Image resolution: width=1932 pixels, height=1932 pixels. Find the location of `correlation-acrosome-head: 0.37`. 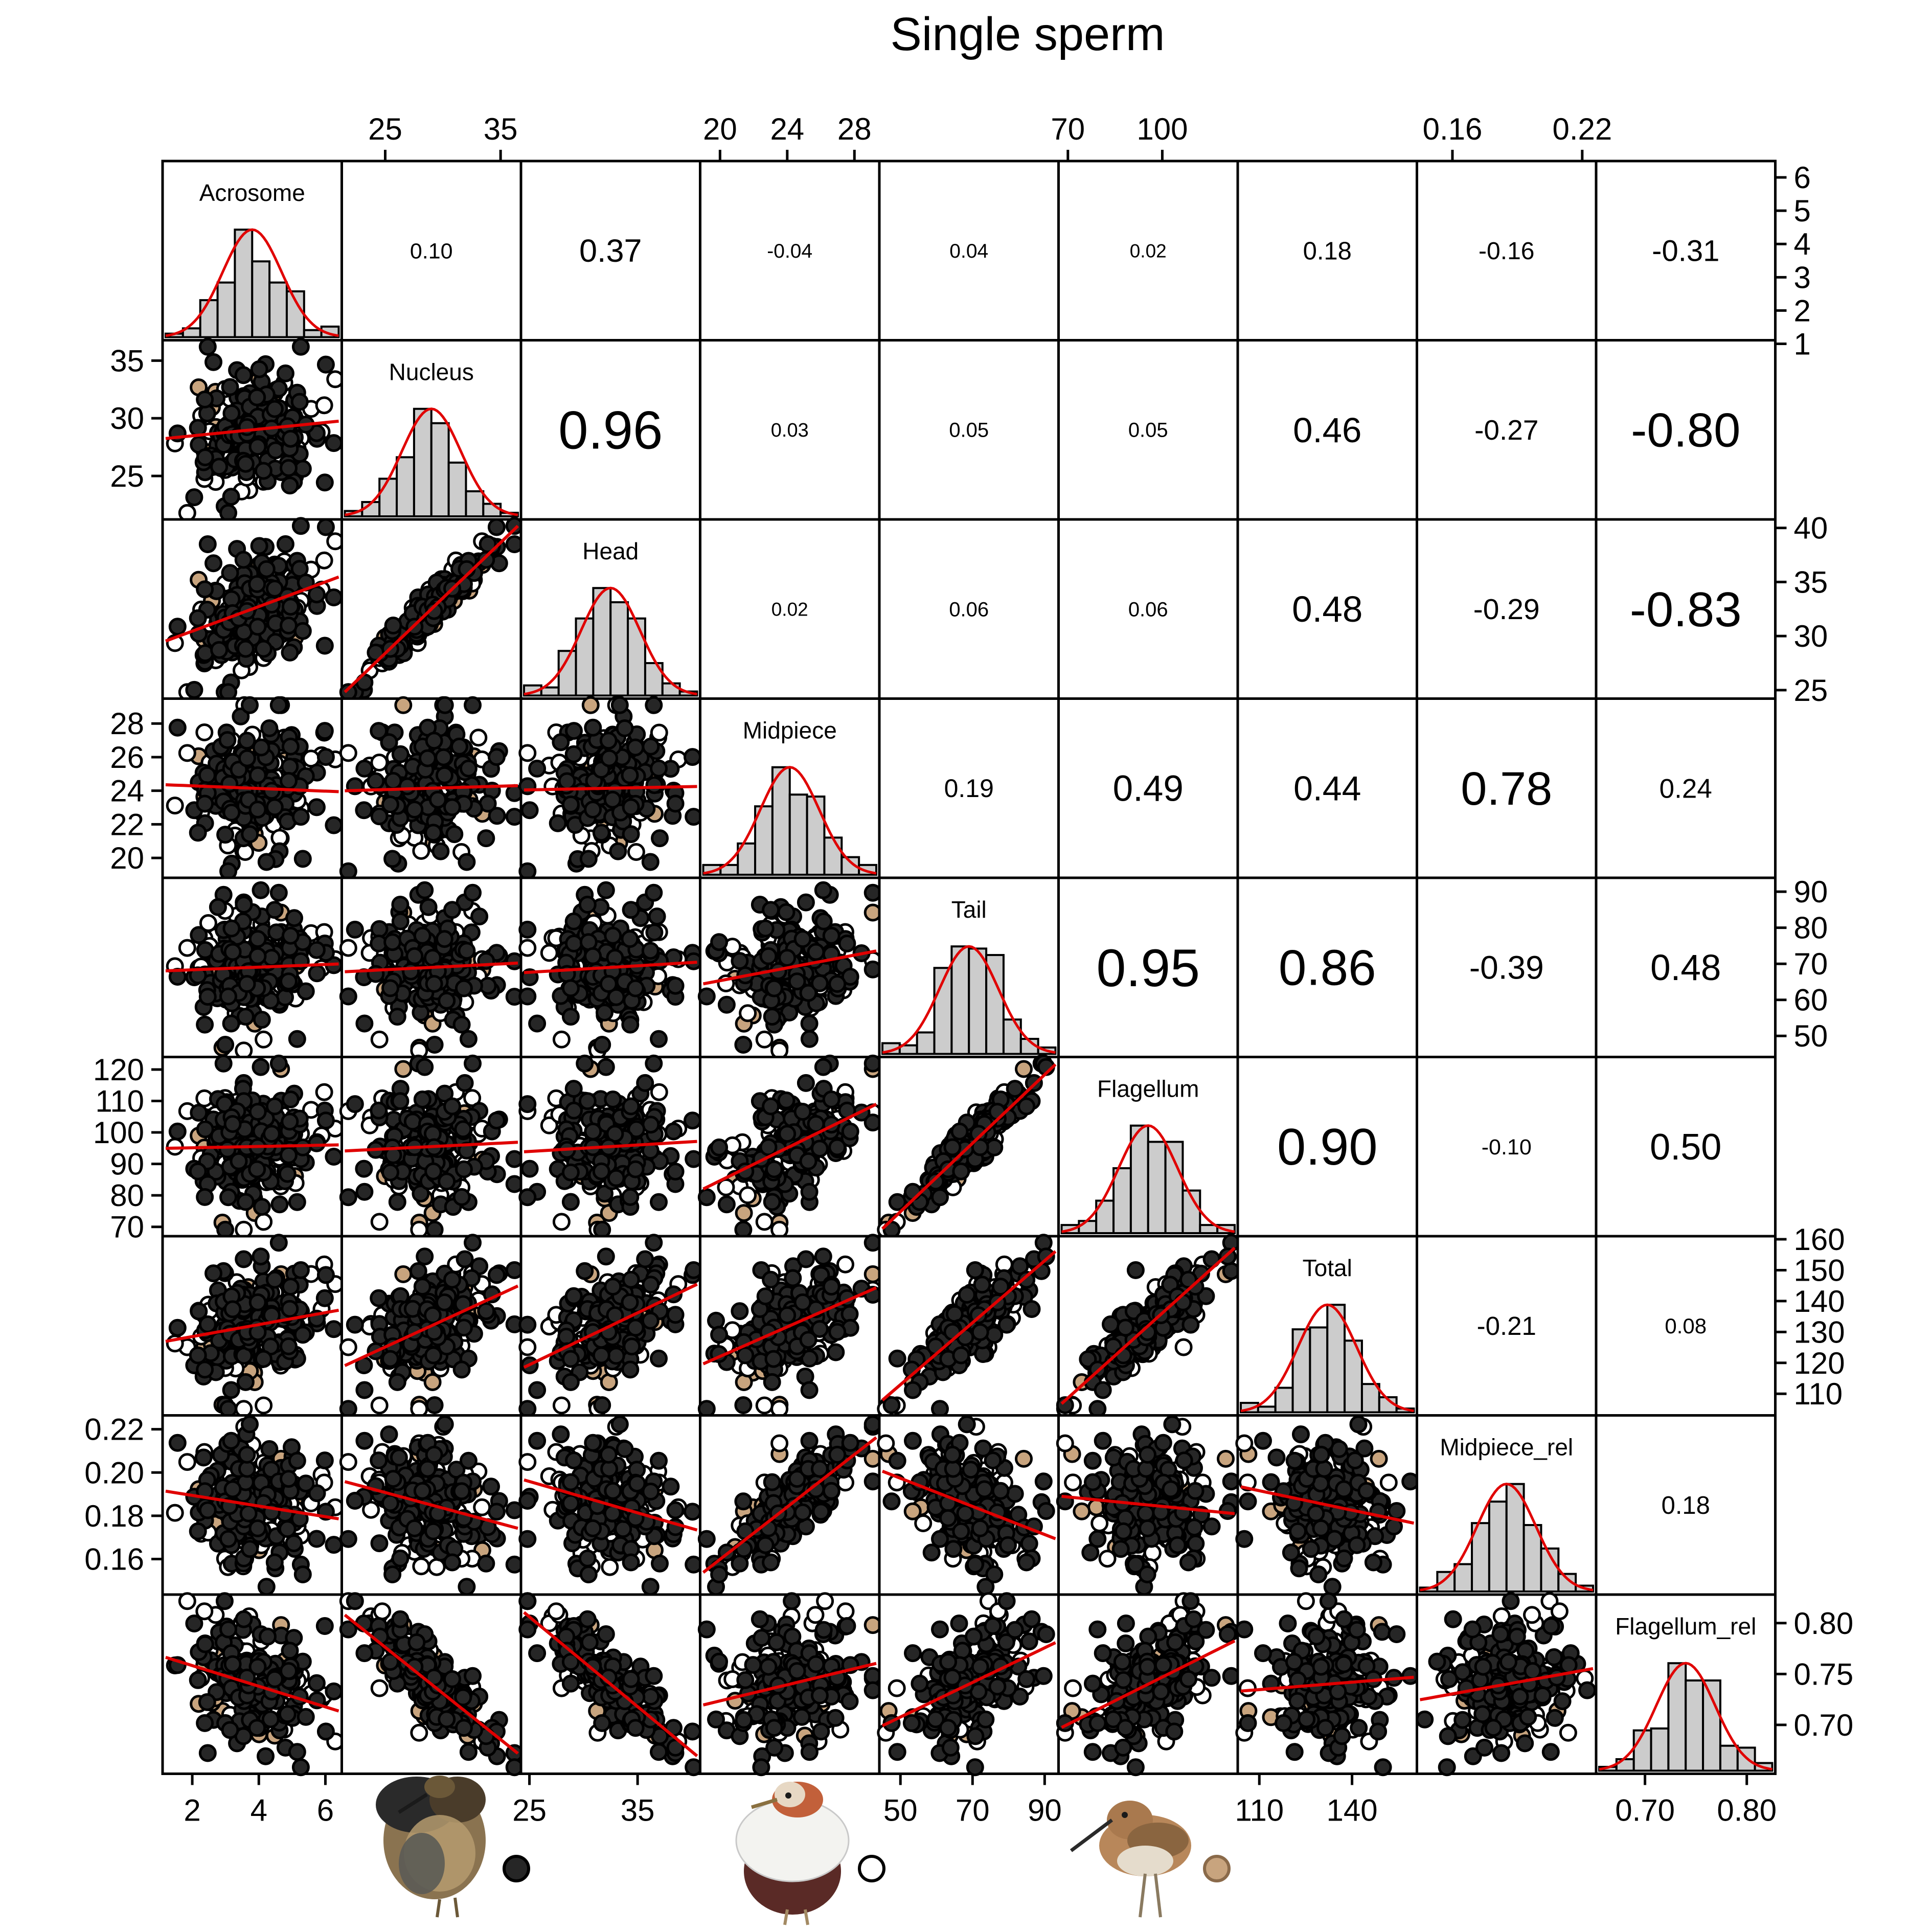

correlation-acrosome-head: 0.37 is located at coordinates (610, 251).